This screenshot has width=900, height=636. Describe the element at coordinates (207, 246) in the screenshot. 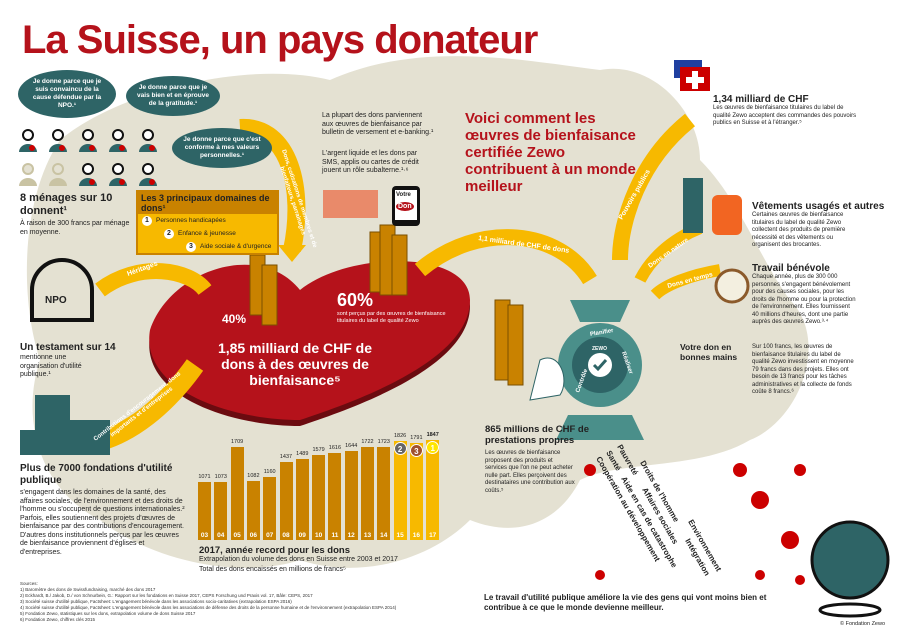

I see `domain-item: 3 Aide sociale & d'urgence` at that location.